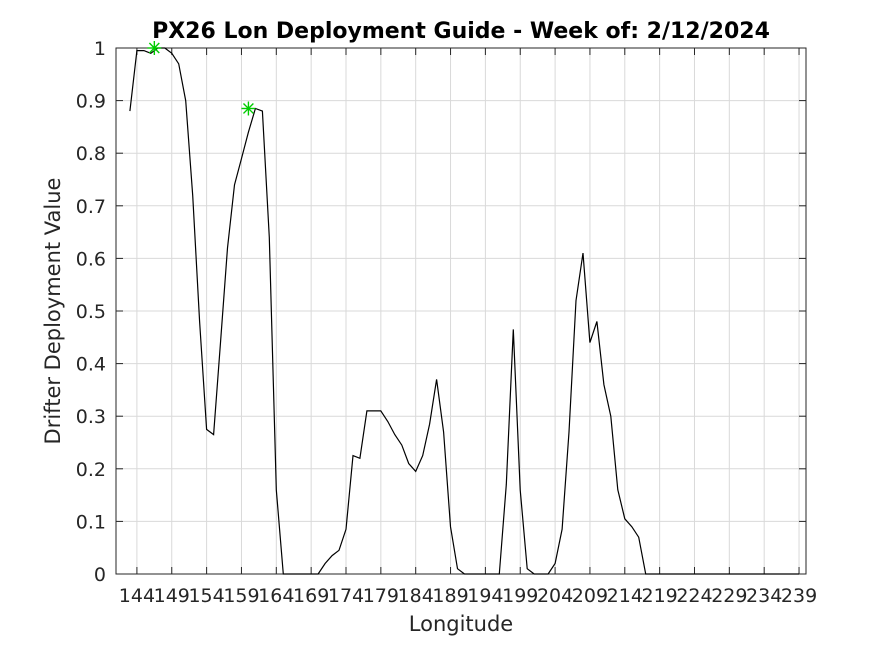  I want to click on x-tick-label: 209, so click(590, 596).